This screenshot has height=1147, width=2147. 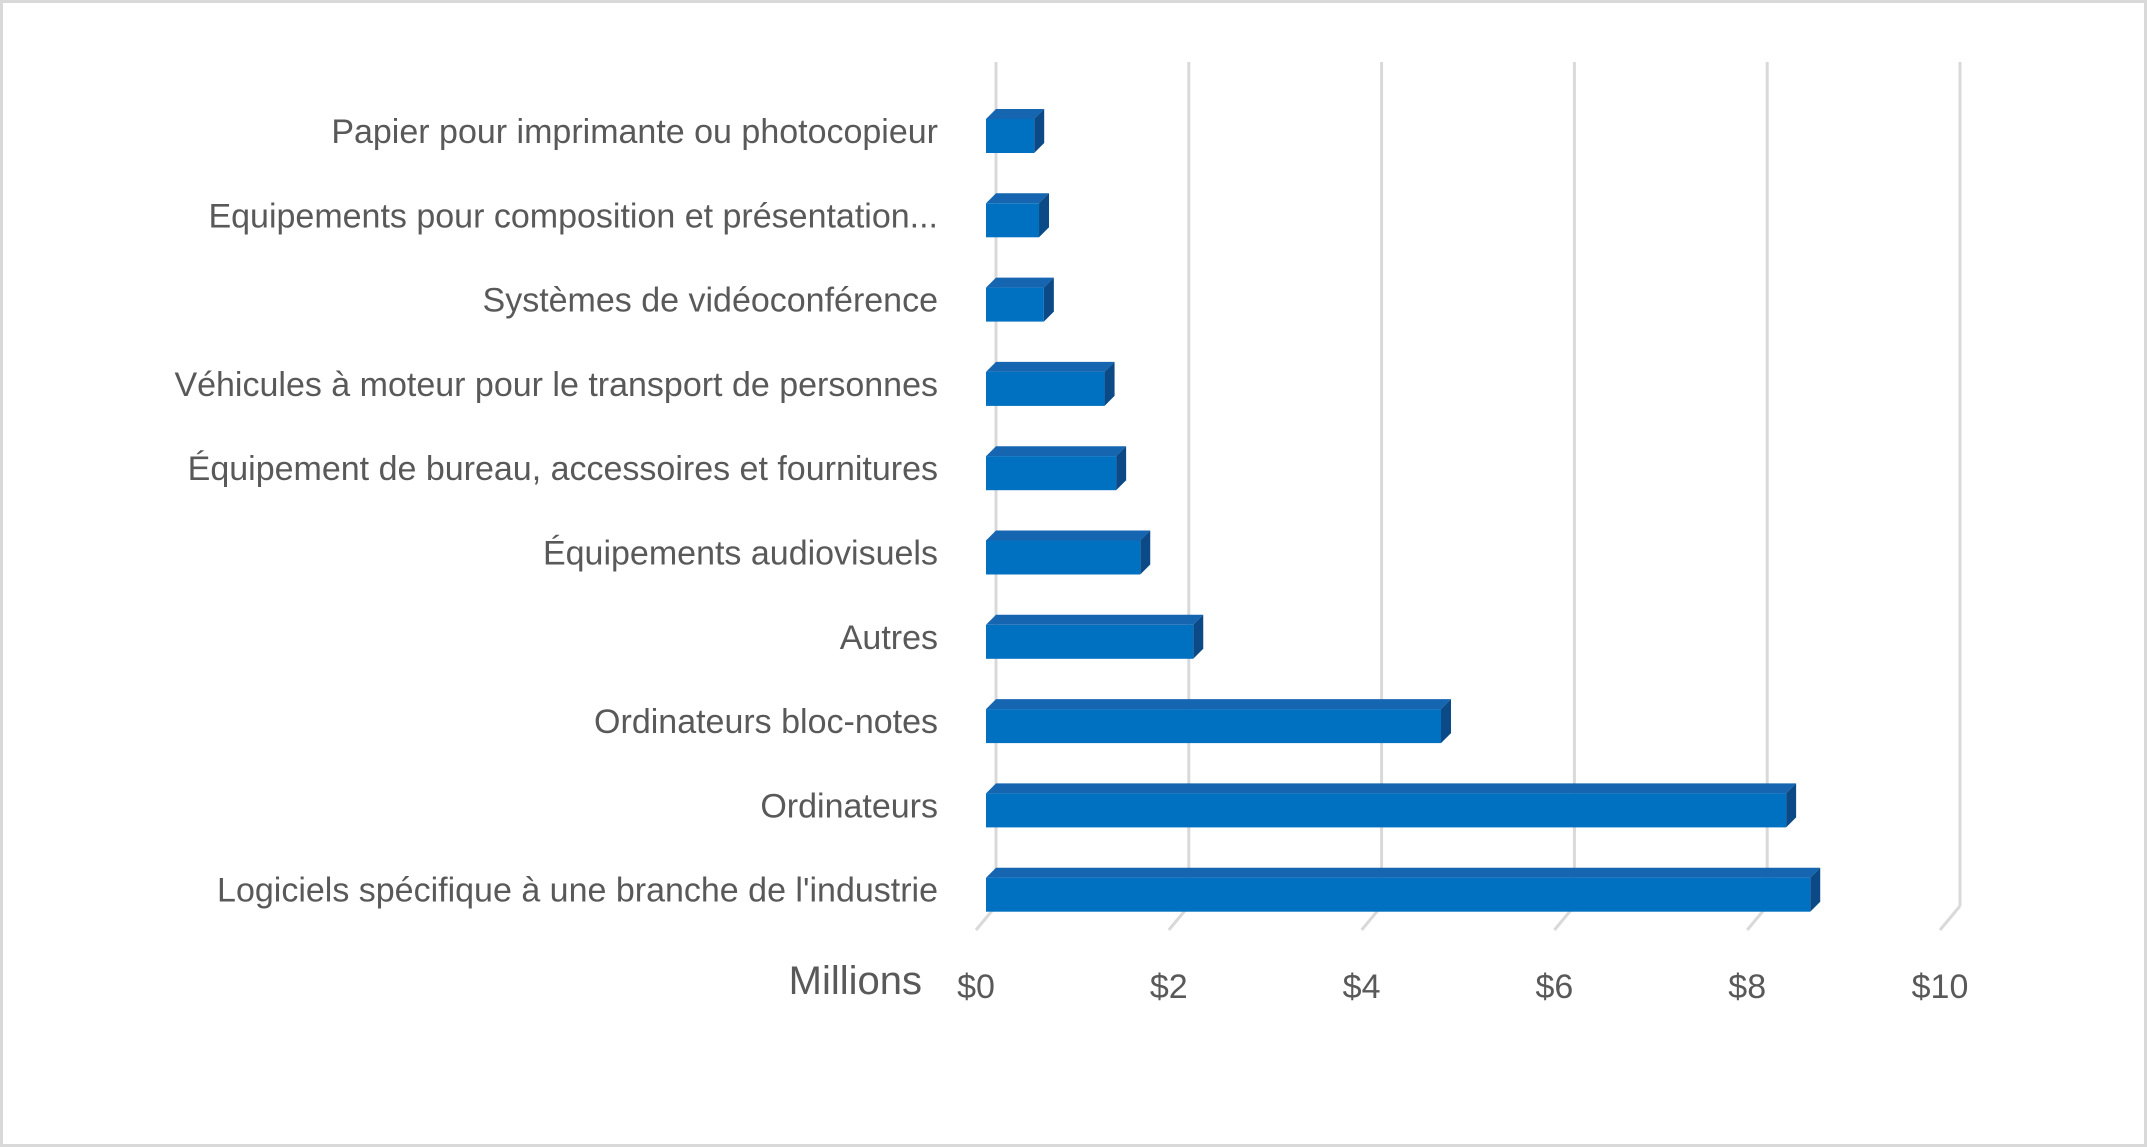 What do you see at coordinates (740, 554) in the screenshot?
I see `category-label: Équipements audiovisuels` at bounding box center [740, 554].